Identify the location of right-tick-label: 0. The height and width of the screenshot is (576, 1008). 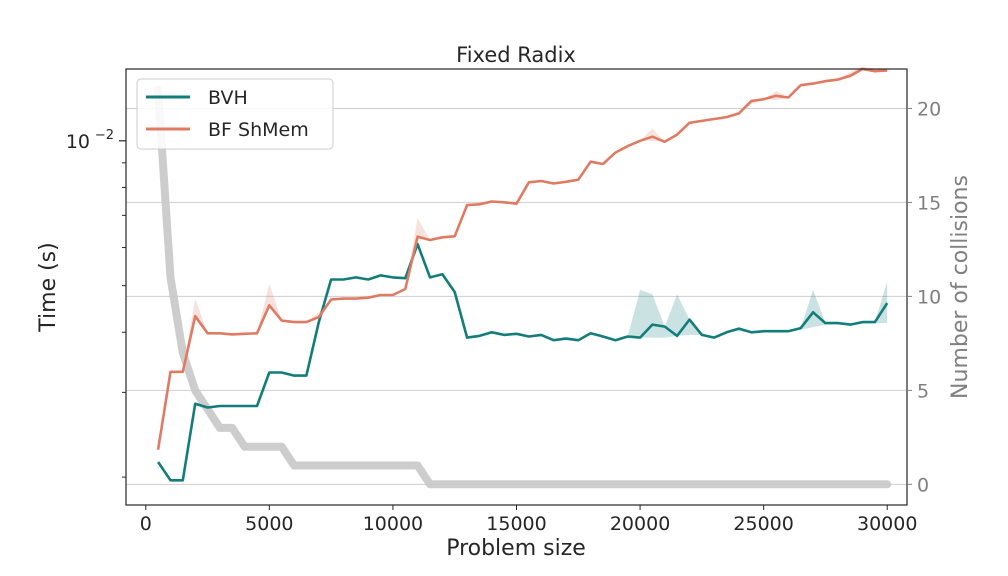
(923, 485).